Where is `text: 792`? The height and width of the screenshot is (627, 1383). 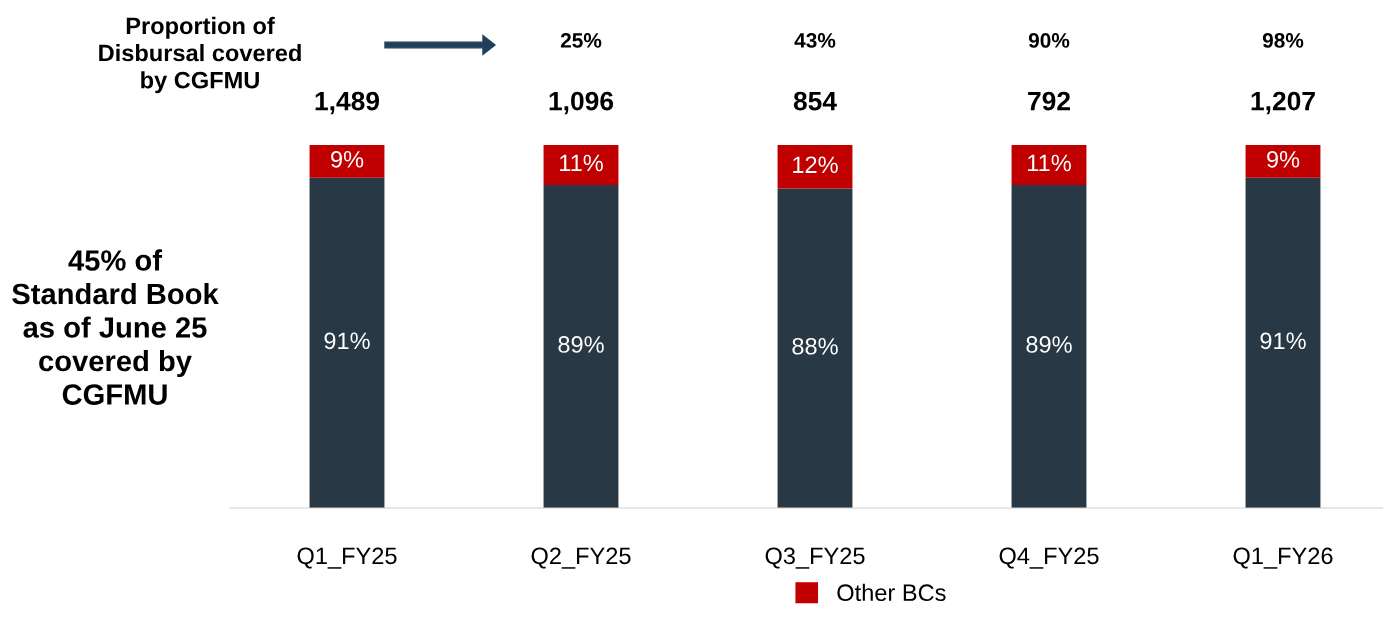 text: 792 is located at coordinates (1049, 101).